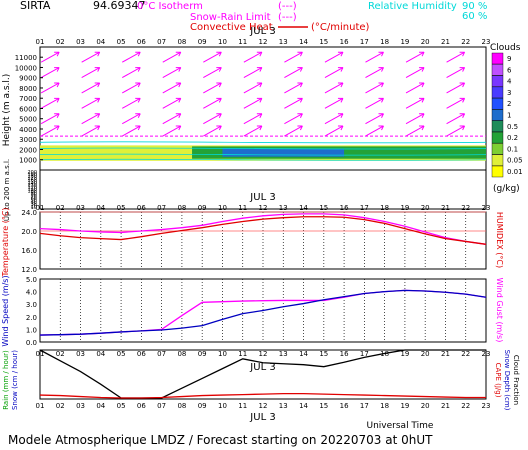 This screenshot has width=528, height=450. I want to click on hour-label: 17, so click(364, 208).